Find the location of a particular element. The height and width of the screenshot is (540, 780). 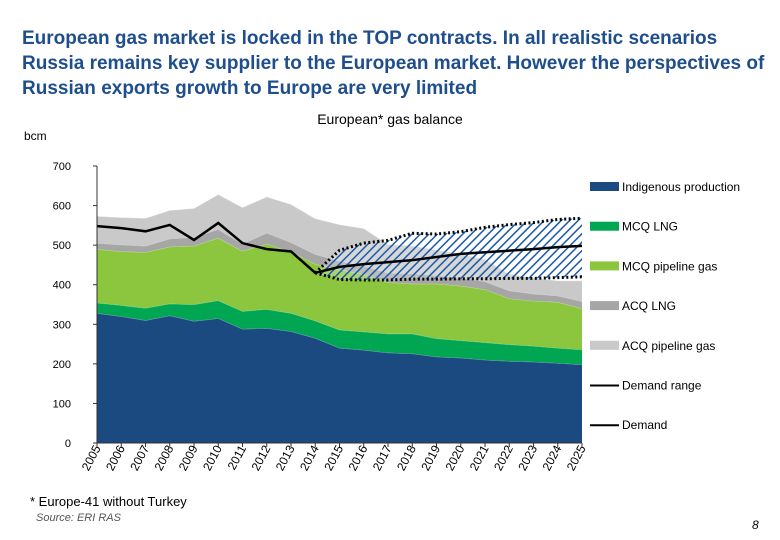

x-tick-label: 2017 is located at coordinates (382, 458).